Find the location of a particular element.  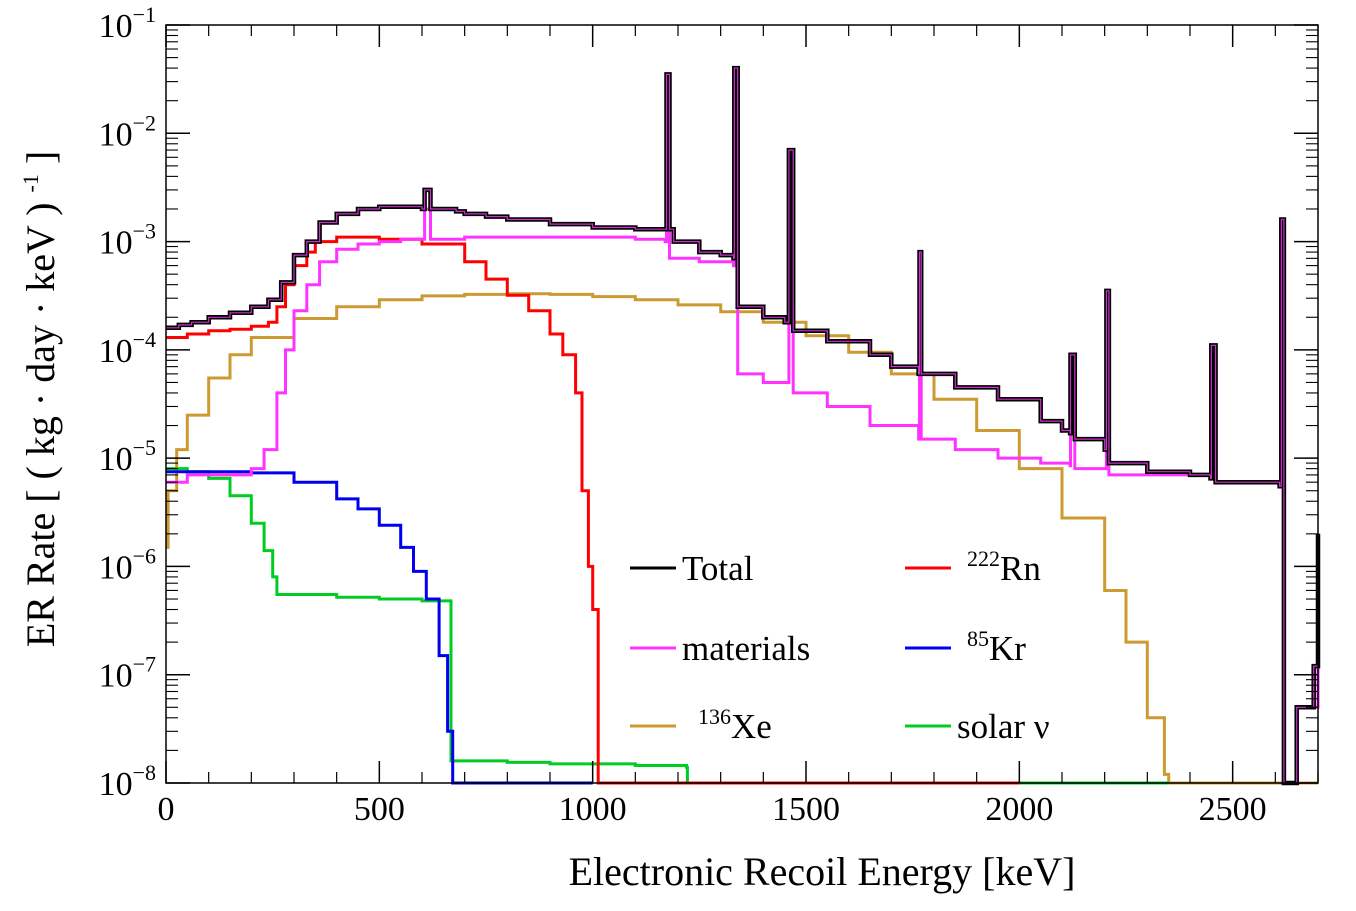

y-tick-label: 10⁻⁸ is located at coordinates (127, 781).